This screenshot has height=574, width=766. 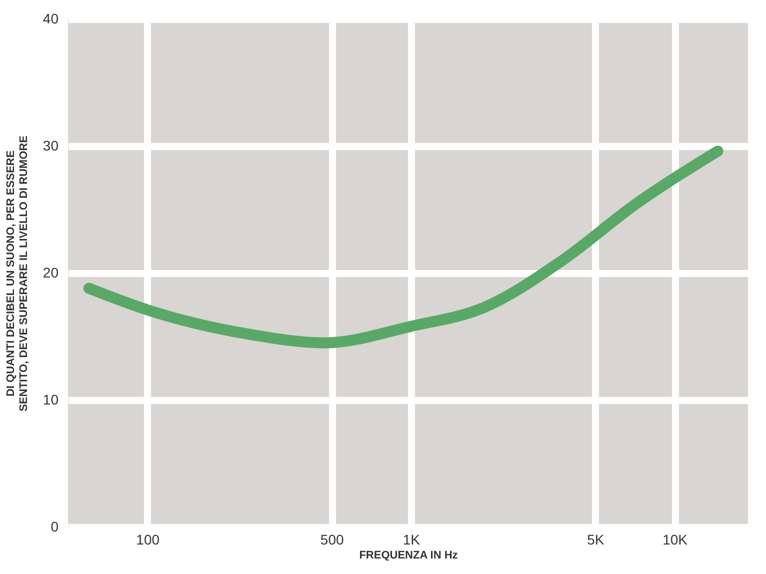 What do you see at coordinates (675, 540) in the screenshot?
I see `x-tick-label: 10K` at bounding box center [675, 540].